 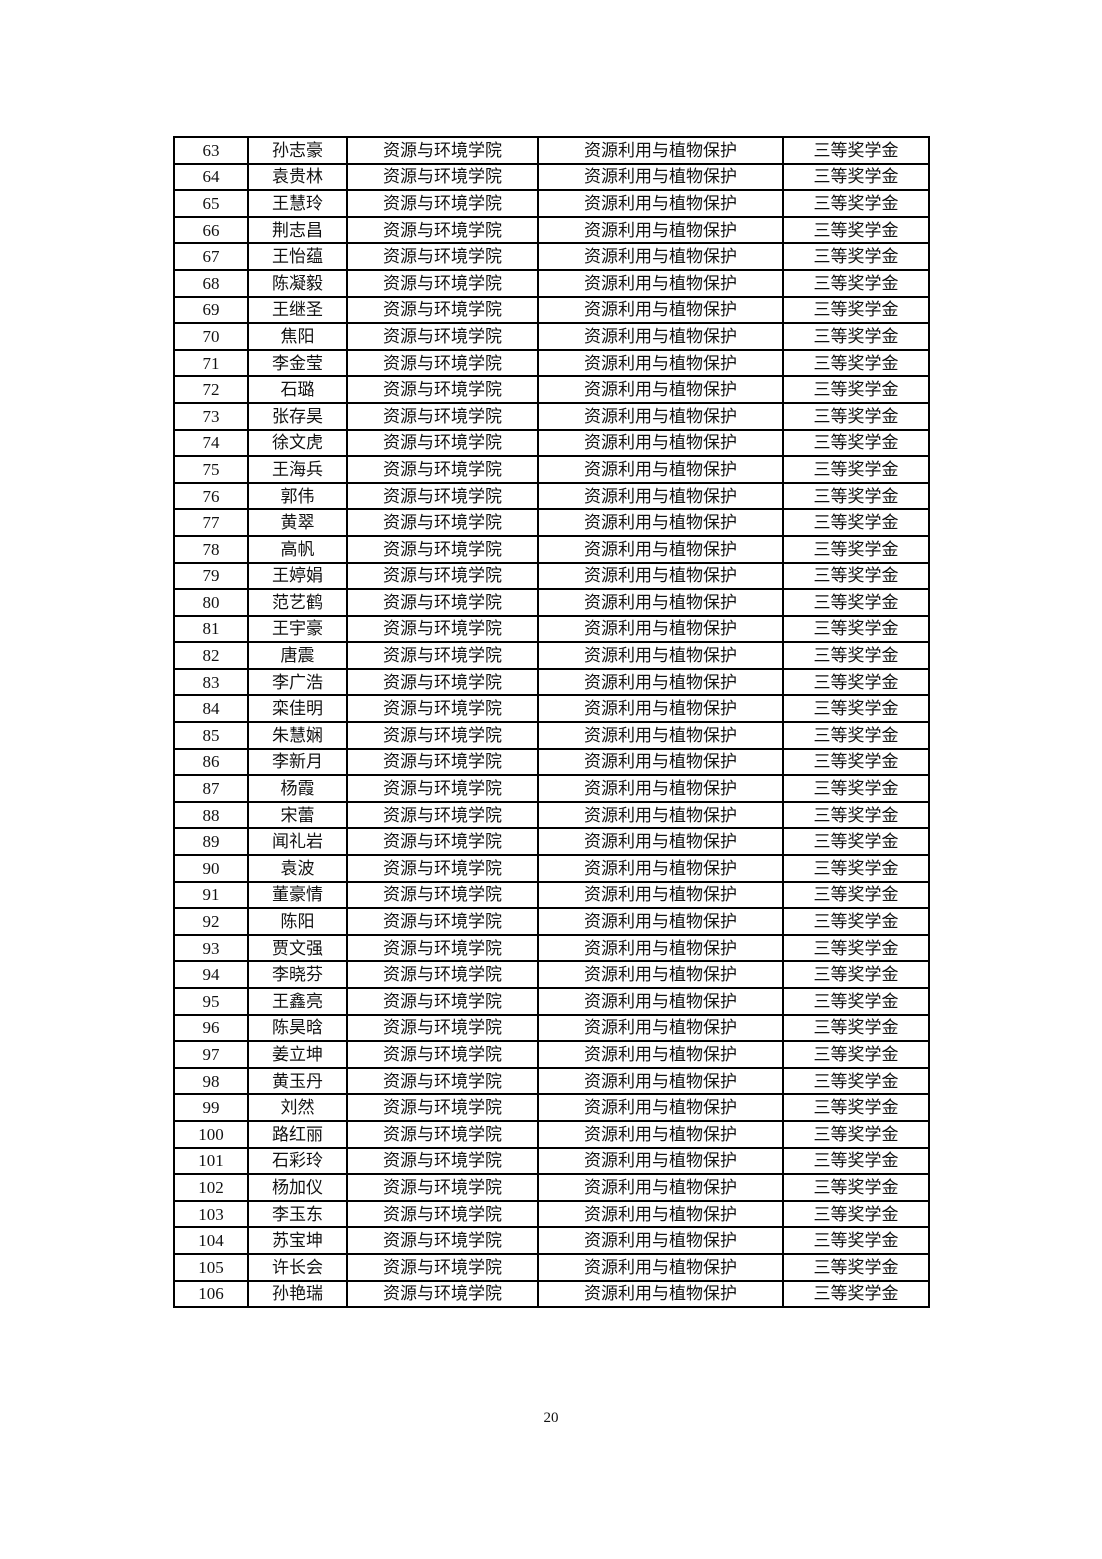 I want to click on cell-name: 王继圣, so click(x=297, y=310).